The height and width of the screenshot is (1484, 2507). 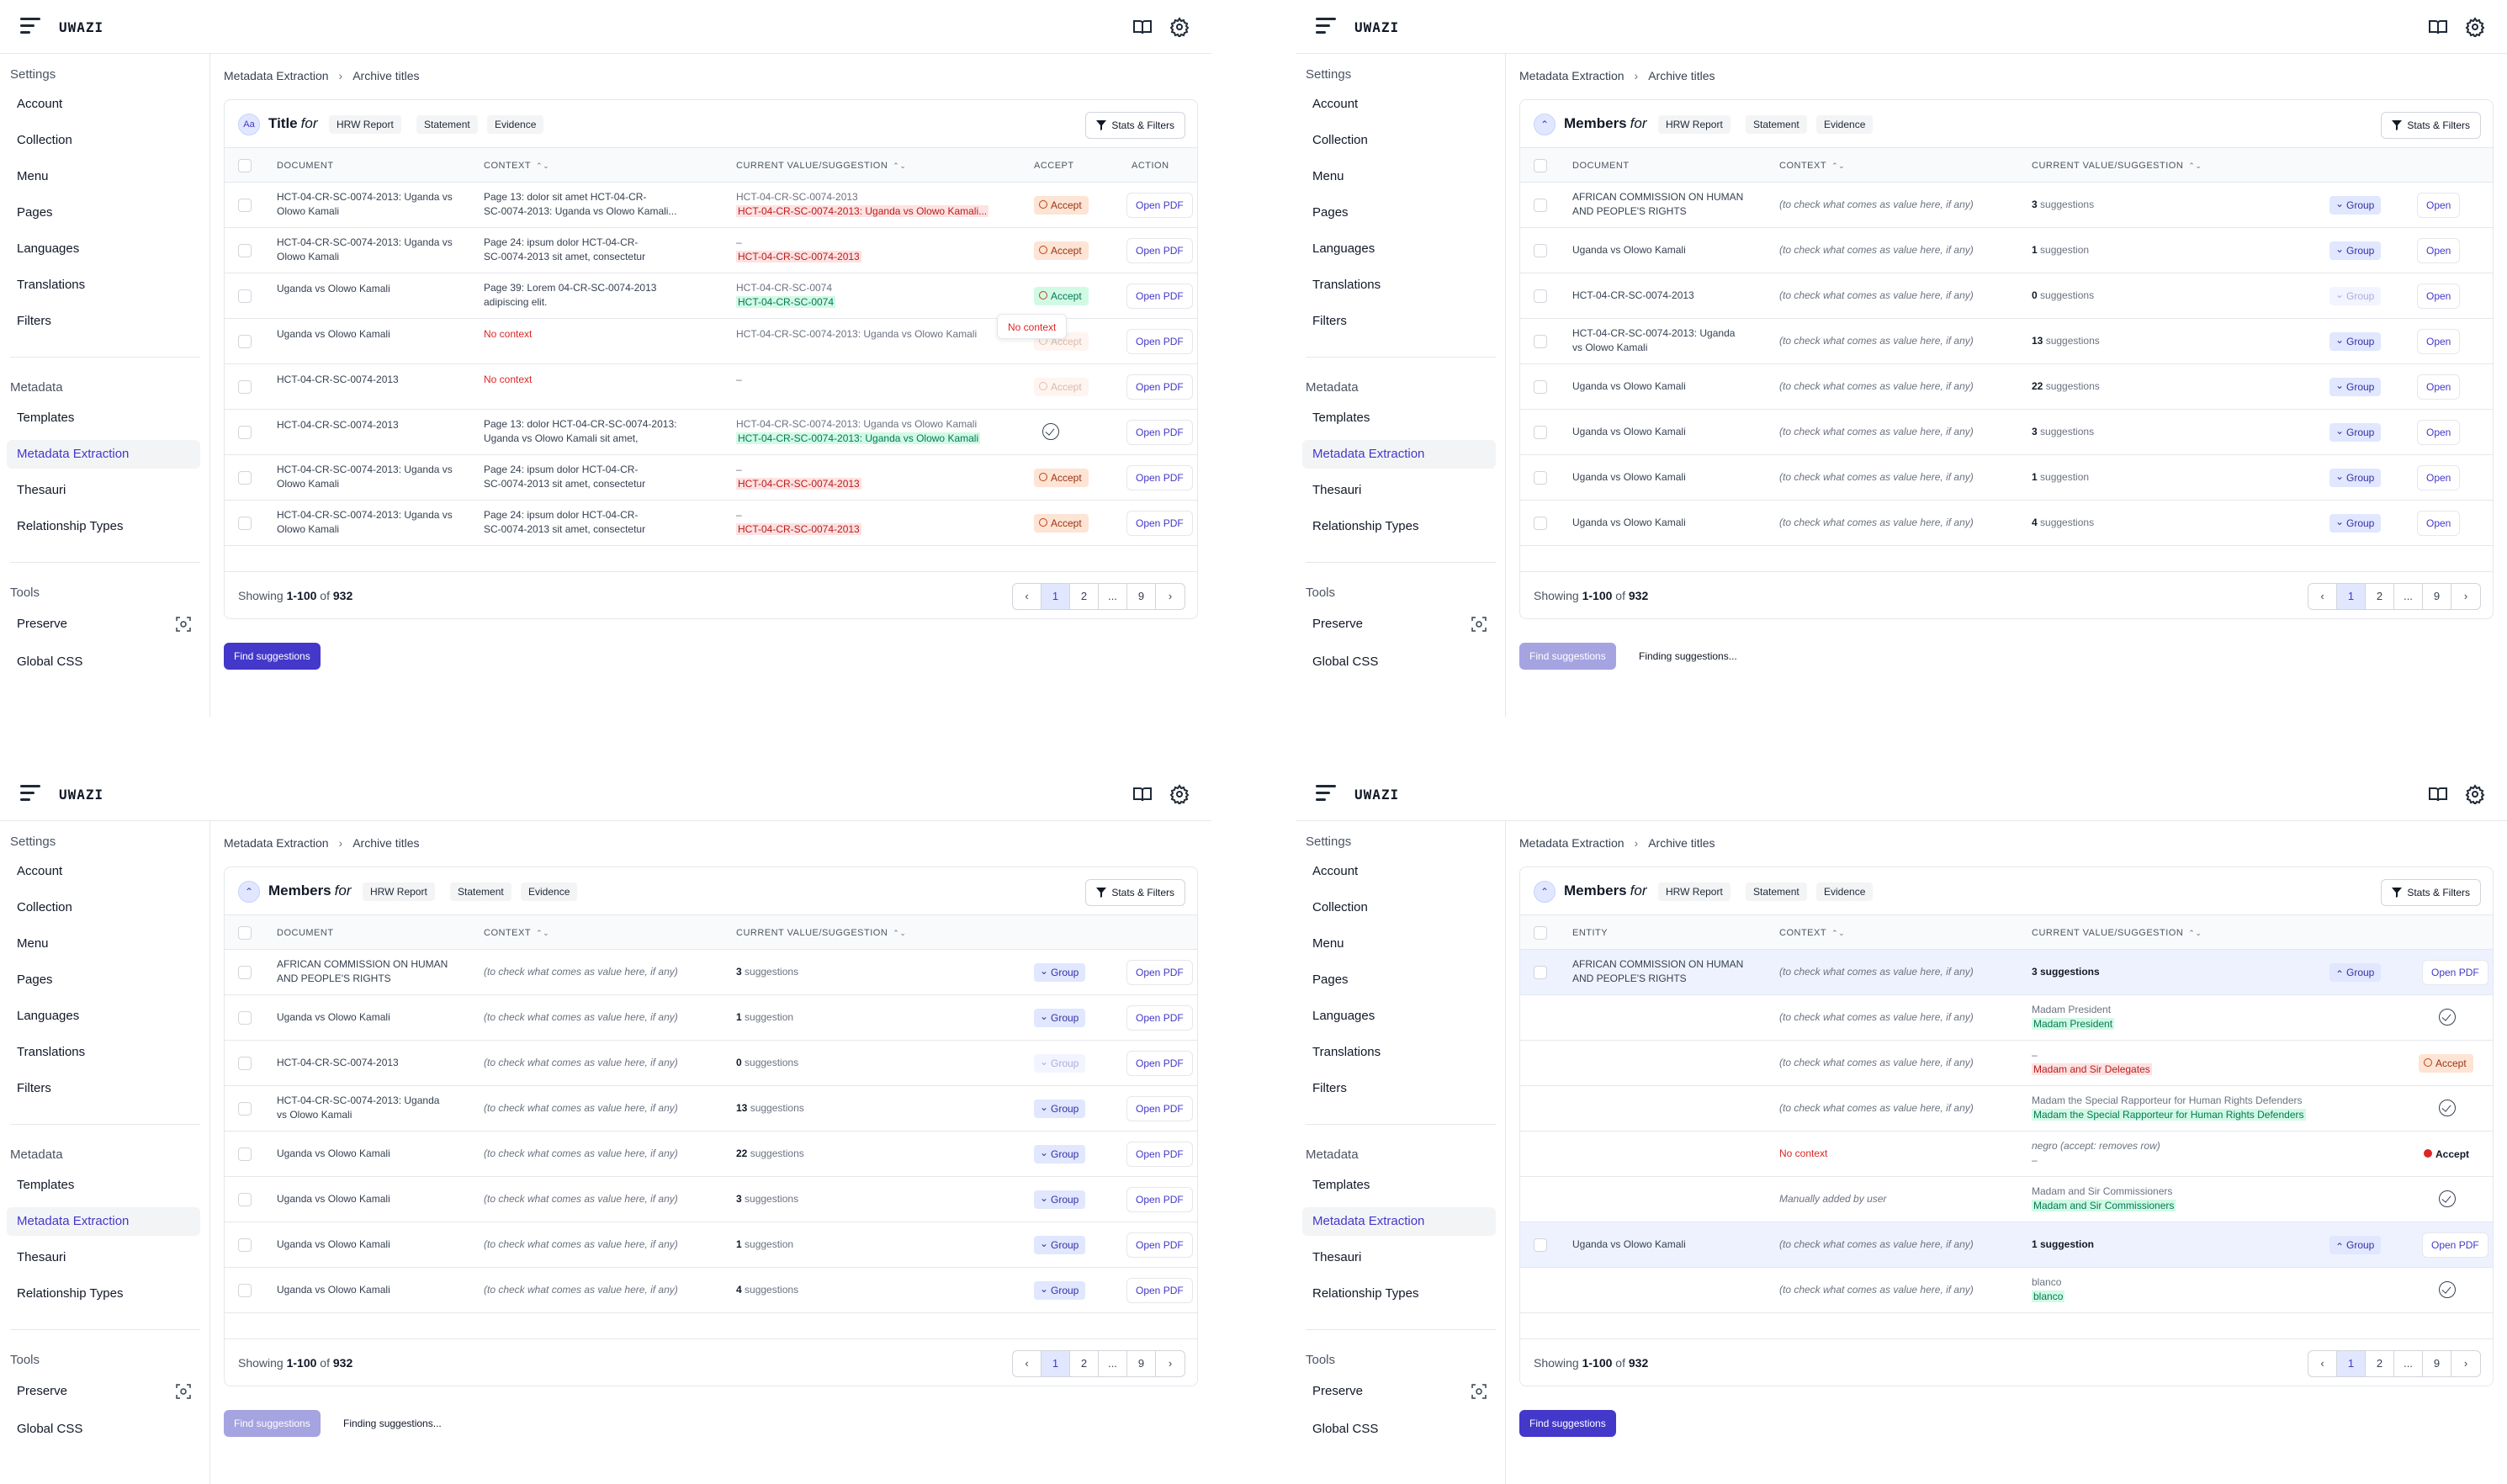 What do you see at coordinates (2438, 794) in the screenshot?
I see `book-icon` at bounding box center [2438, 794].